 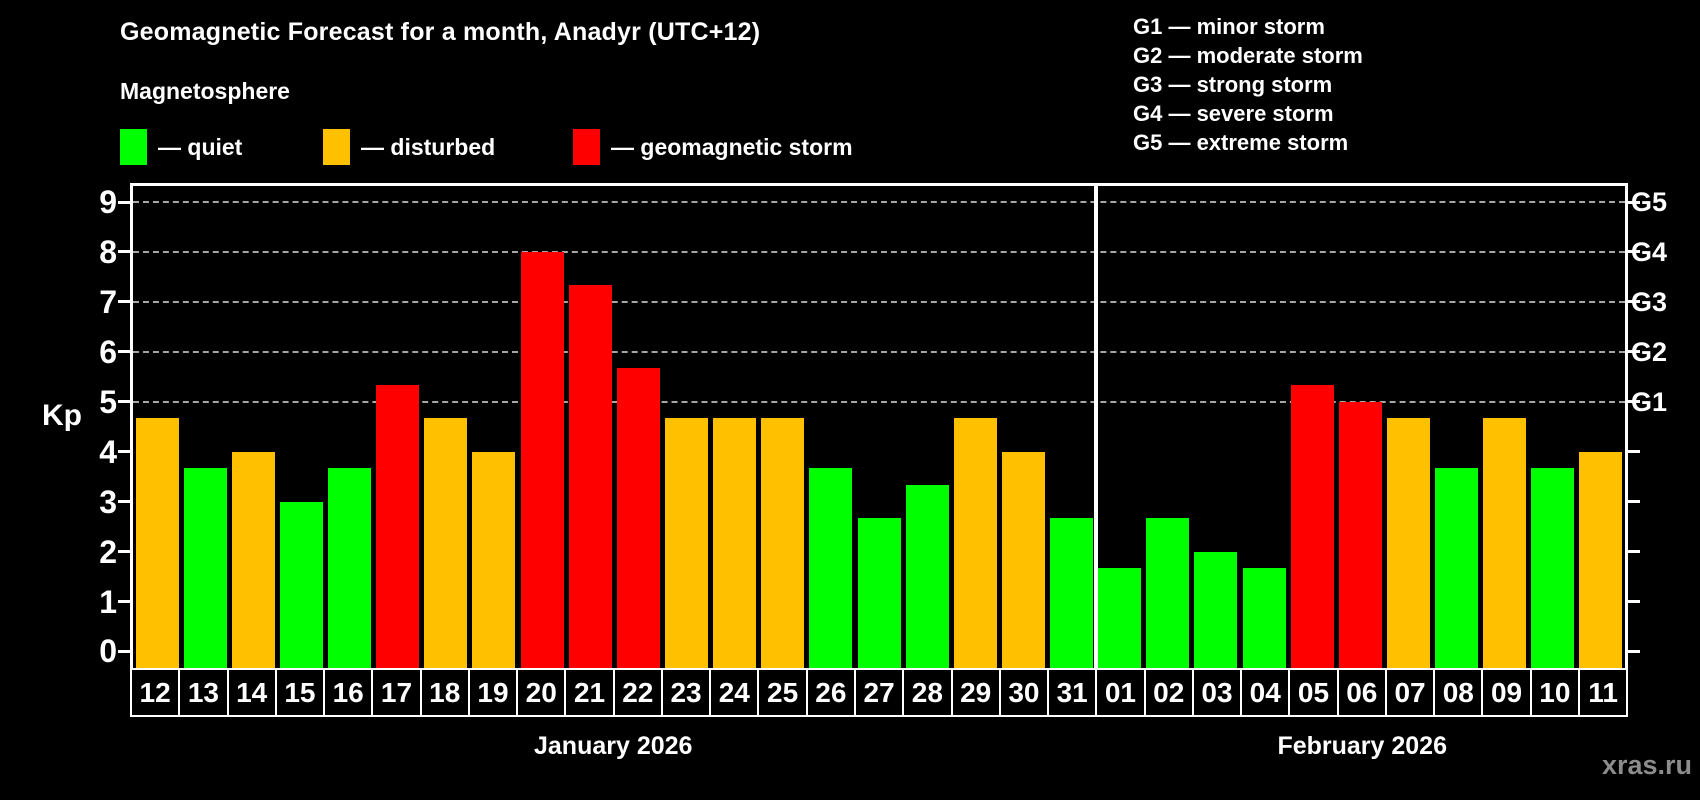 What do you see at coordinates (1634, 452) in the screenshot?
I see `right-tick-kp4` at bounding box center [1634, 452].